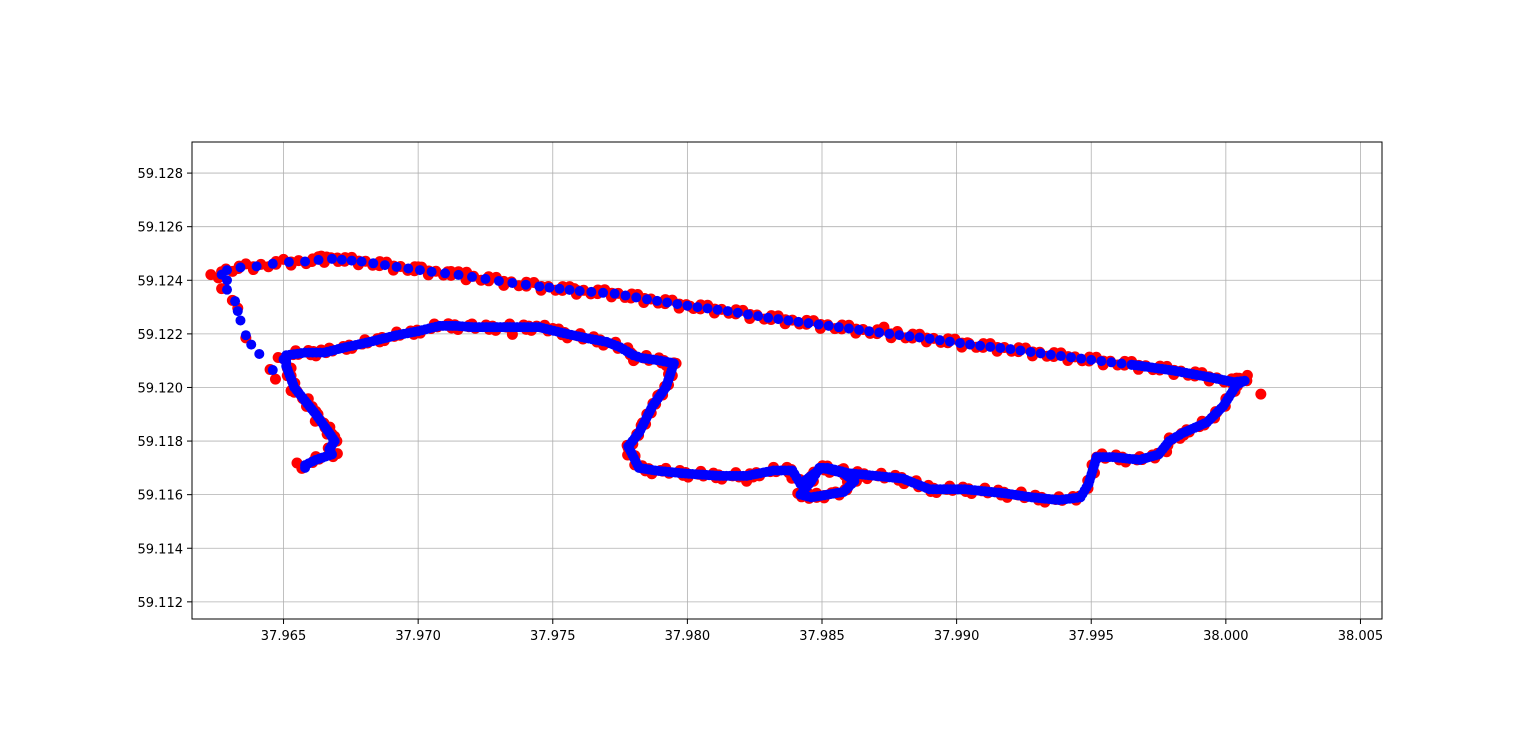 The height and width of the screenshot is (754, 1536). What do you see at coordinates (161, 496) in the screenshot?
I see `y-tick-label: 59.116` at bounding box center [161, 496].